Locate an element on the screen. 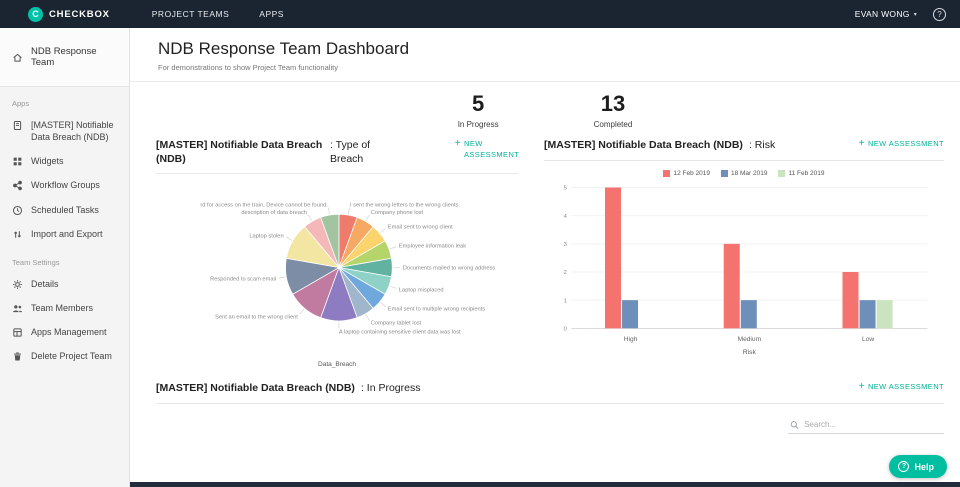 This screenshot has width=960, height=487. svg-text: Medium is located at coordinates (750, 339).